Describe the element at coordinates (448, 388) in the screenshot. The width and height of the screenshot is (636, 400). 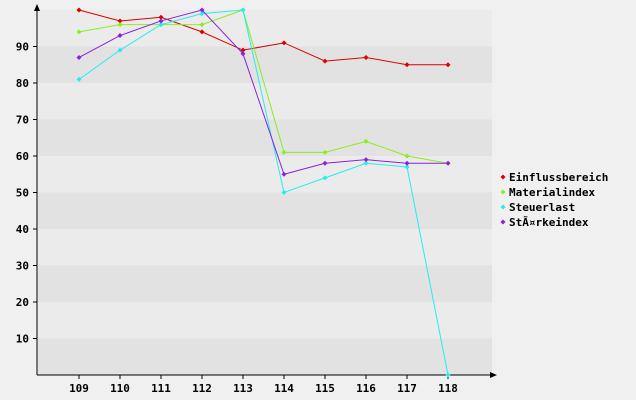
I see `x-tick-label: 118` at that location.